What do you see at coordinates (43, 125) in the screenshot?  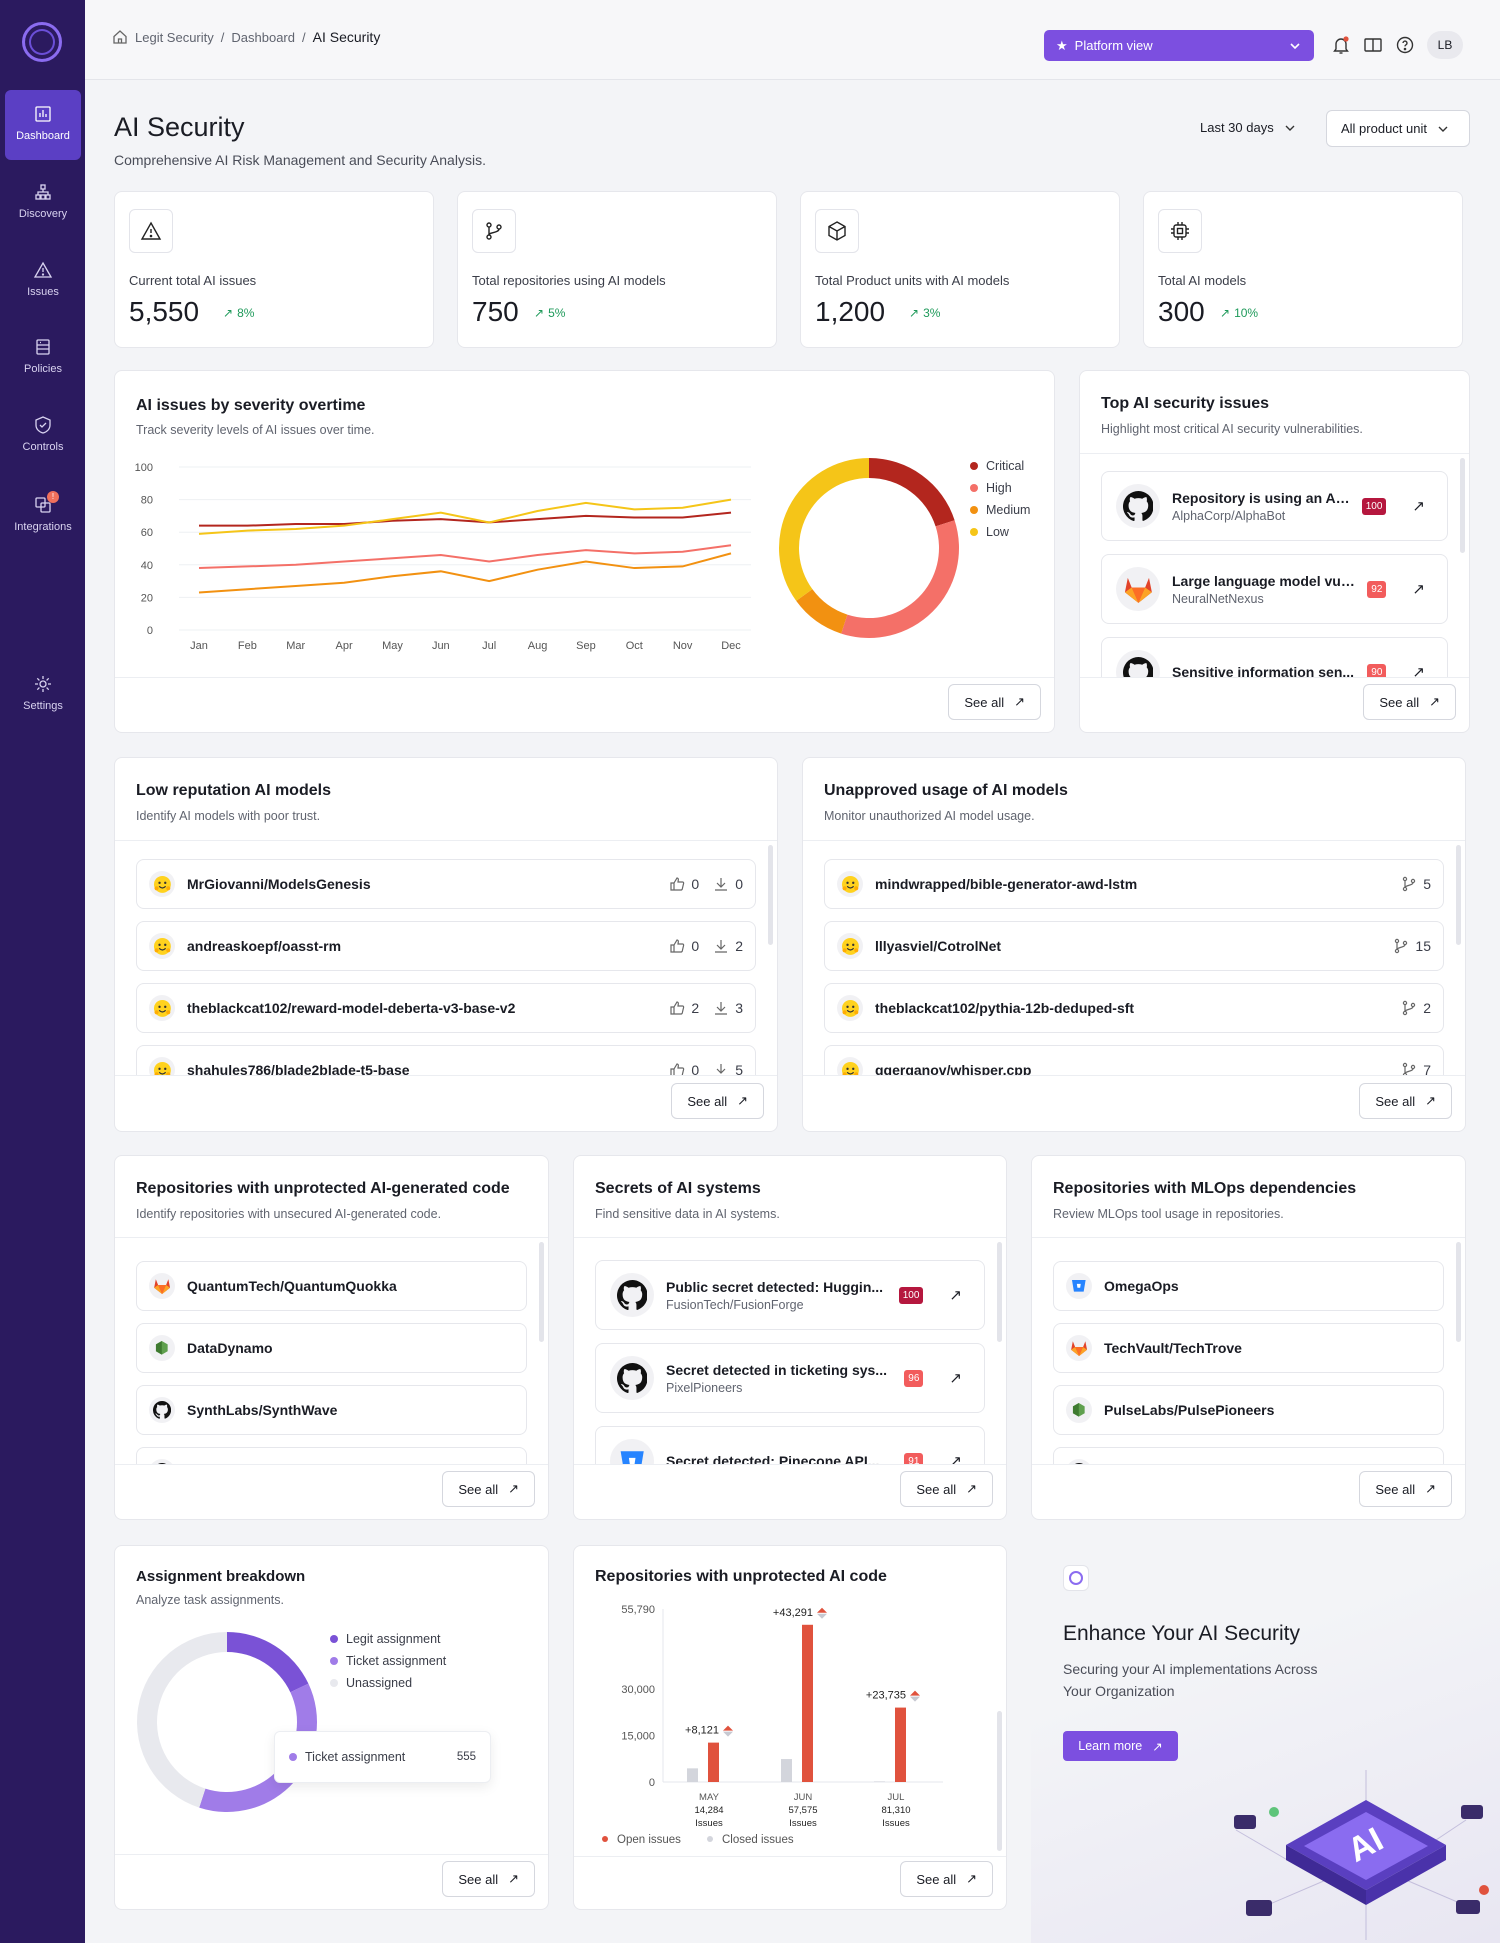 I see `sidebar-item-dashboard: Dashboard` at bounding box center [43, 125].